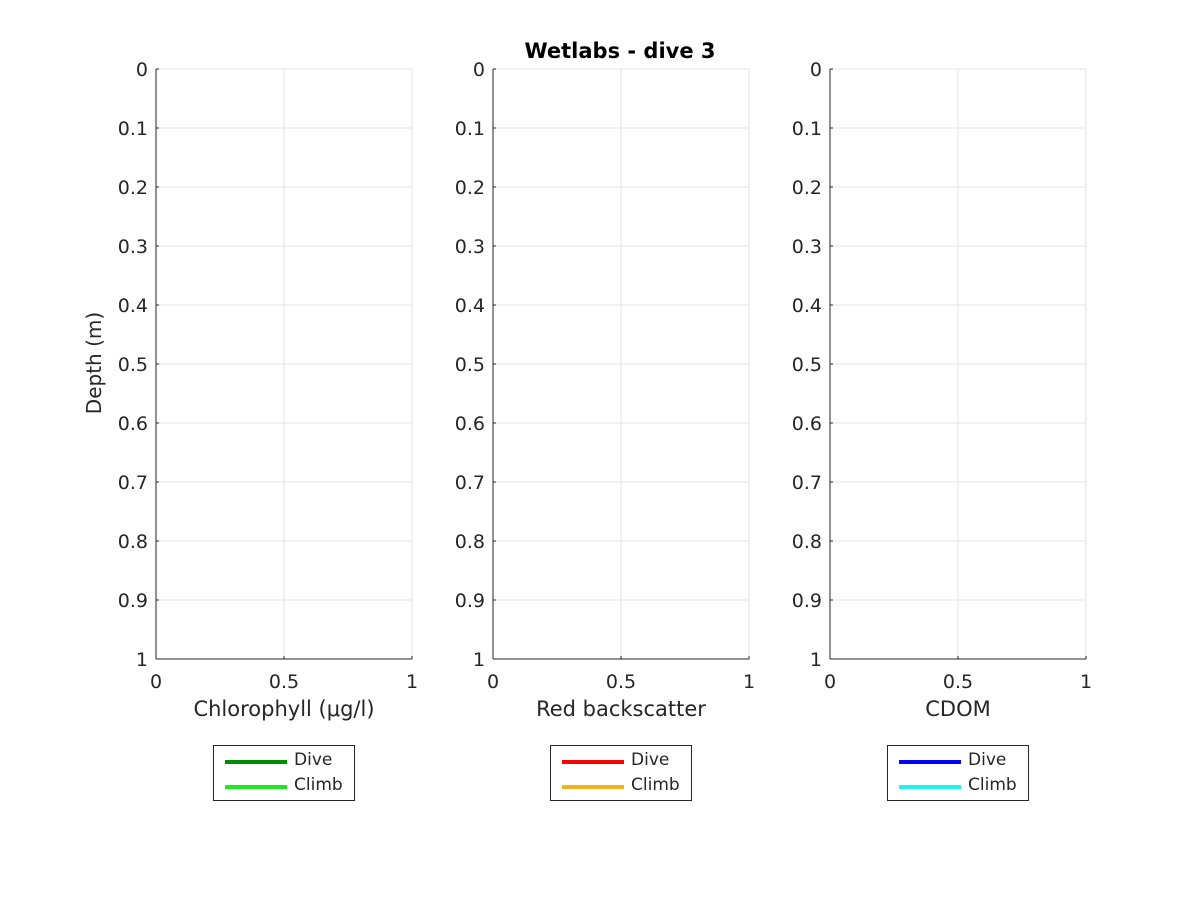 The image size is (1200, 900). What do you see at coordinates (619, 51) in the screenshot?
I see `chart-title: Wetlabs - dive 3` at bounding box center [619, 51].